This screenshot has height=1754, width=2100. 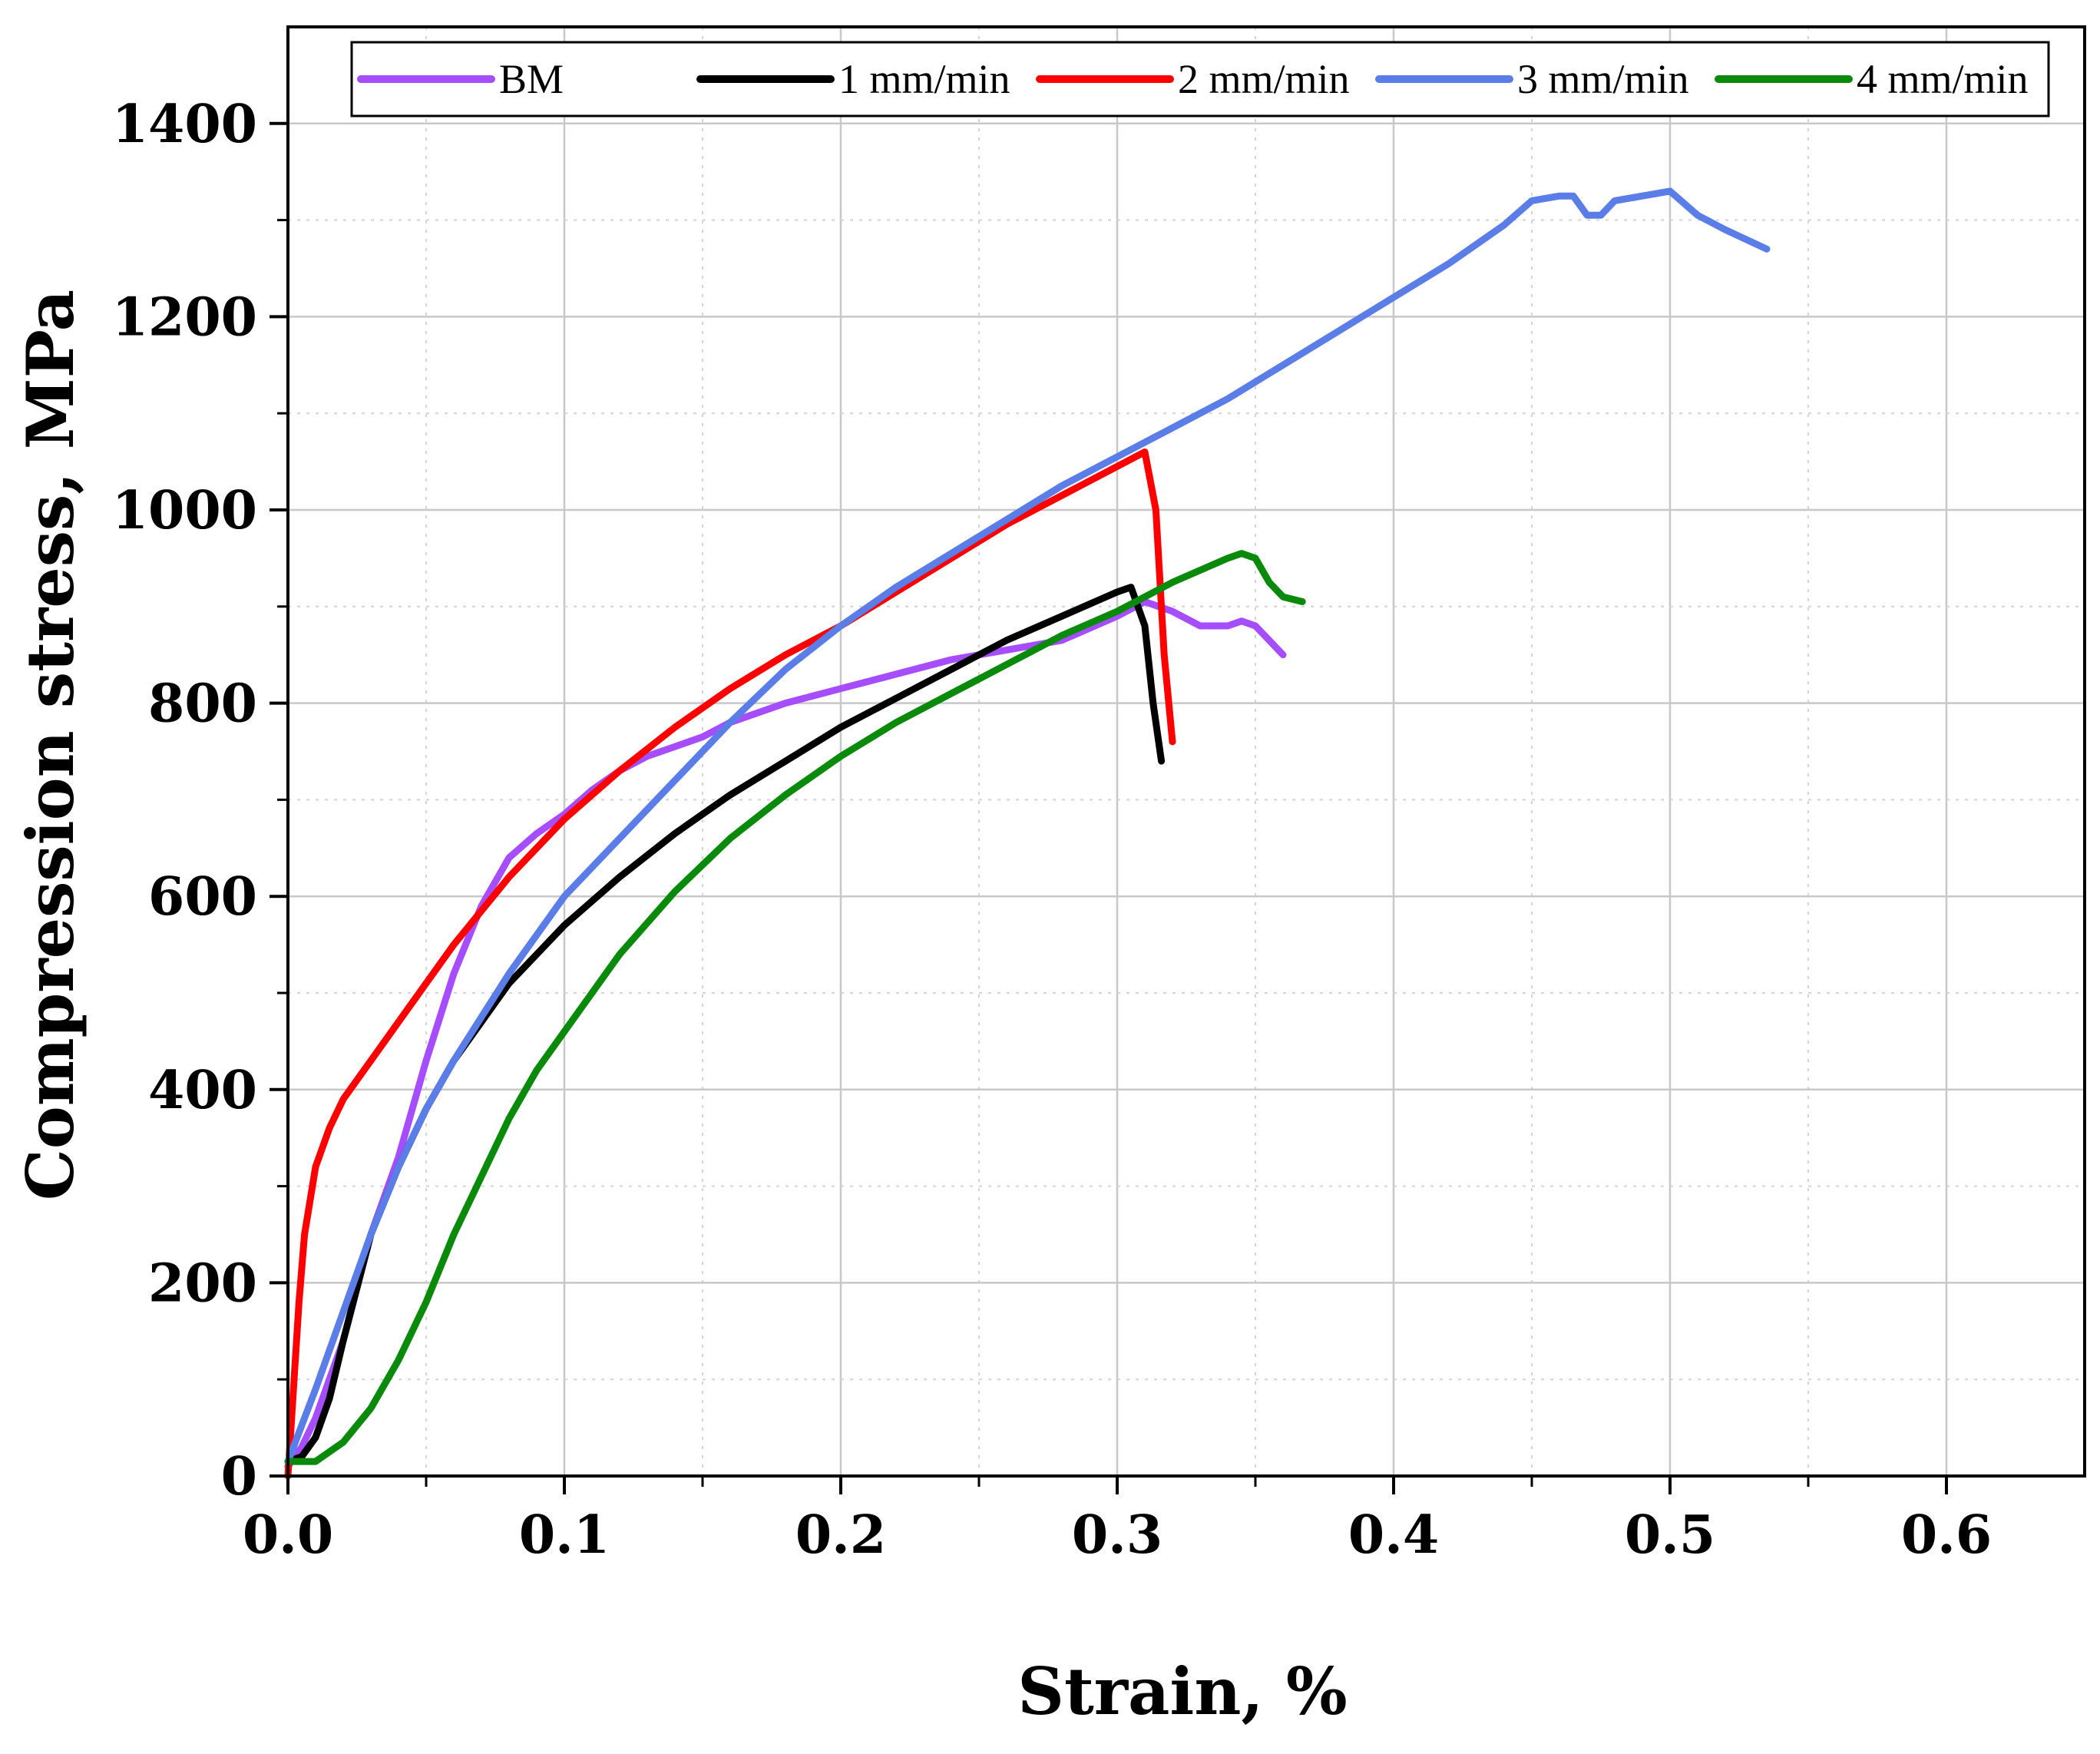 What do you see at coordinates (1117, 1535) in the screenshot?
I see `x-tick-label: 0.3` at bounding box center [1117, 1535].